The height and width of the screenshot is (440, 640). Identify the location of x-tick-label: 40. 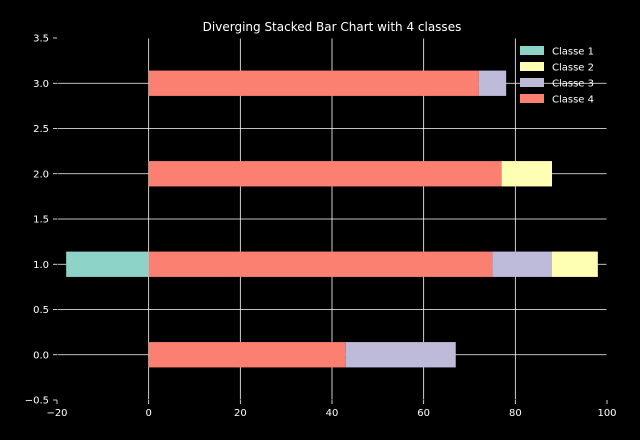
(332, 413).